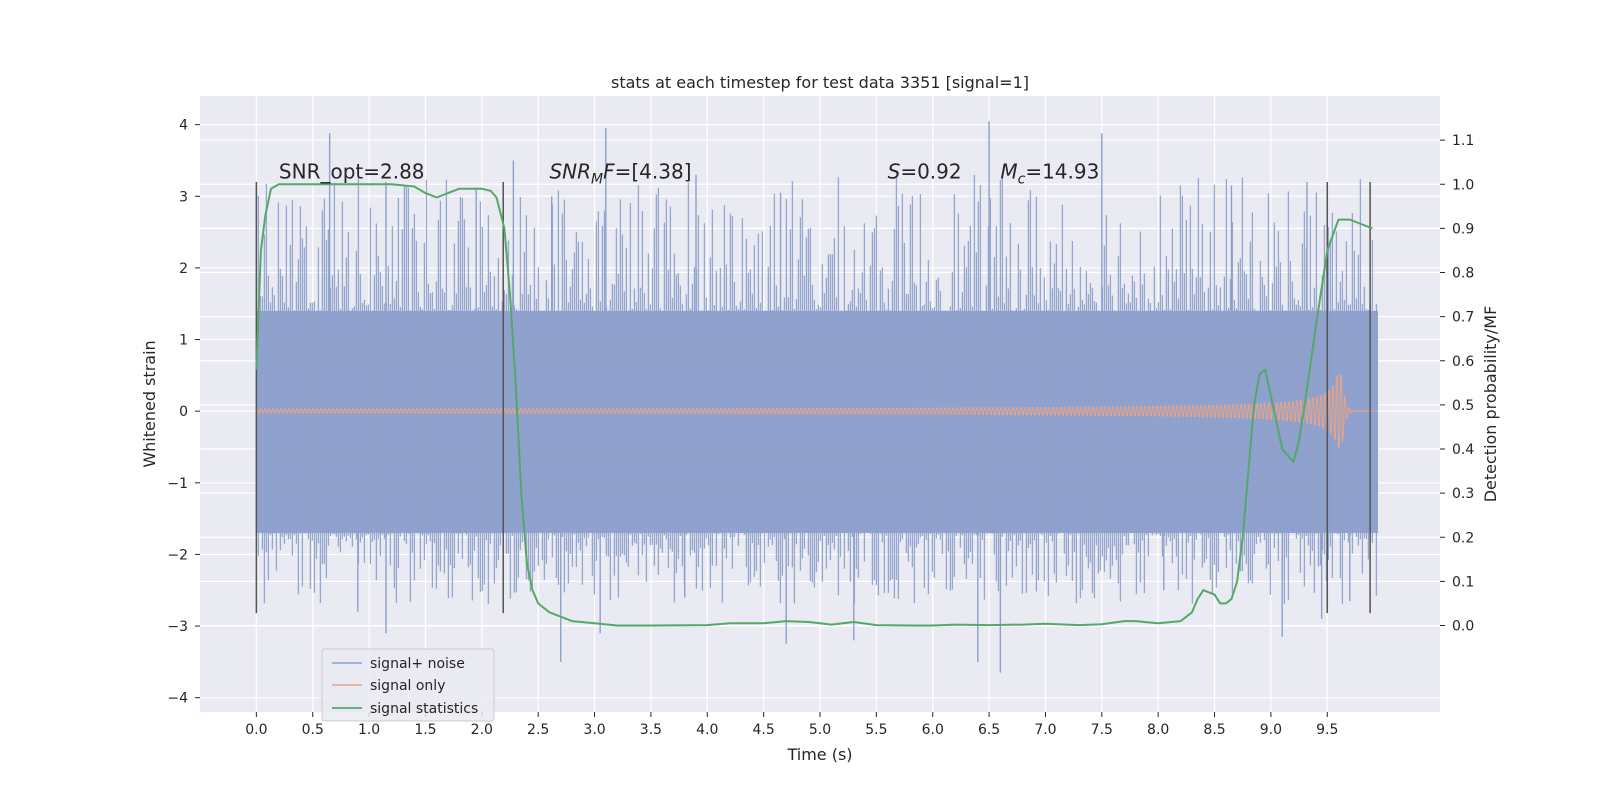 The image size is (1600, 800). What do you see at coordinates (1463, 229) in the screenshot?
I see `y-right-tick-label: 0.9` at bounding box center [1463, 229].